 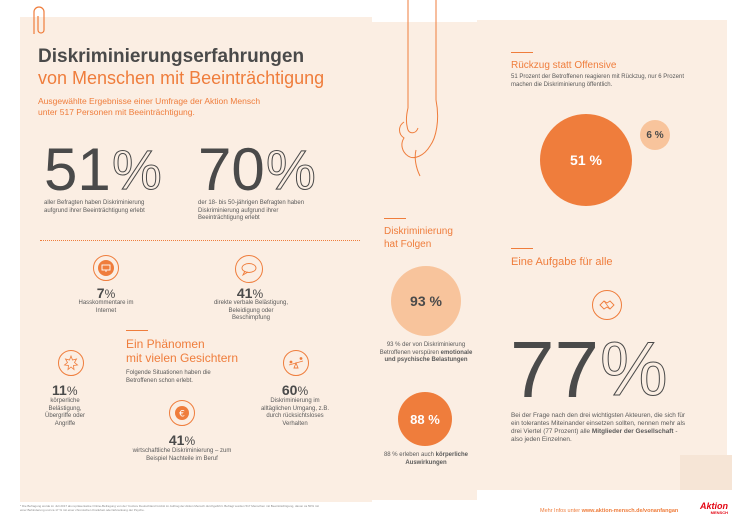 I want to click on circle-88: 88 %, so click(x=425, y=419).